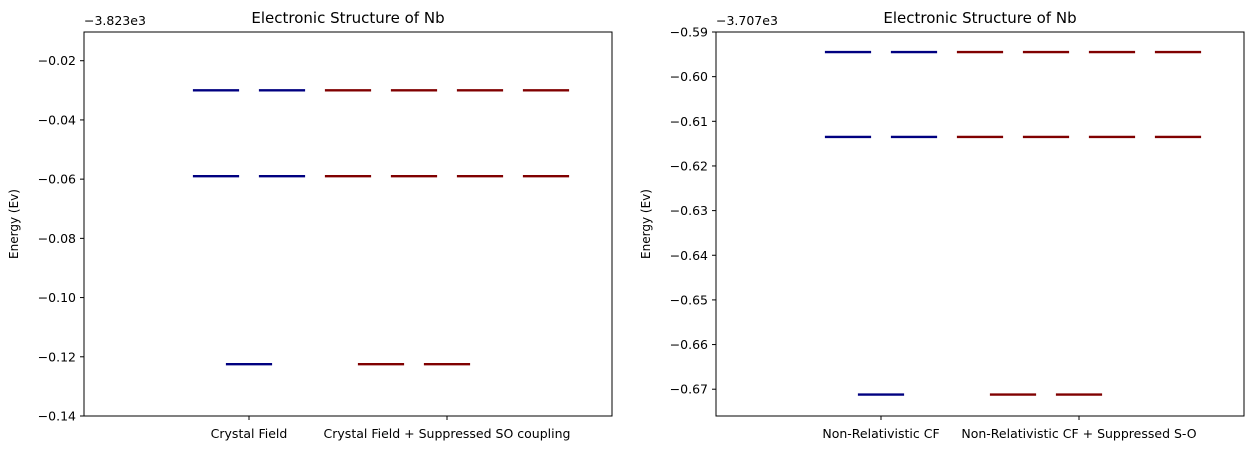 Image resolution: width=1254 pixels, height=451 pixels. What do you see at coordinates (57, 416) in the screenshot?
I see `y-tick-label: −0.14` at bounding box center [57, 416].